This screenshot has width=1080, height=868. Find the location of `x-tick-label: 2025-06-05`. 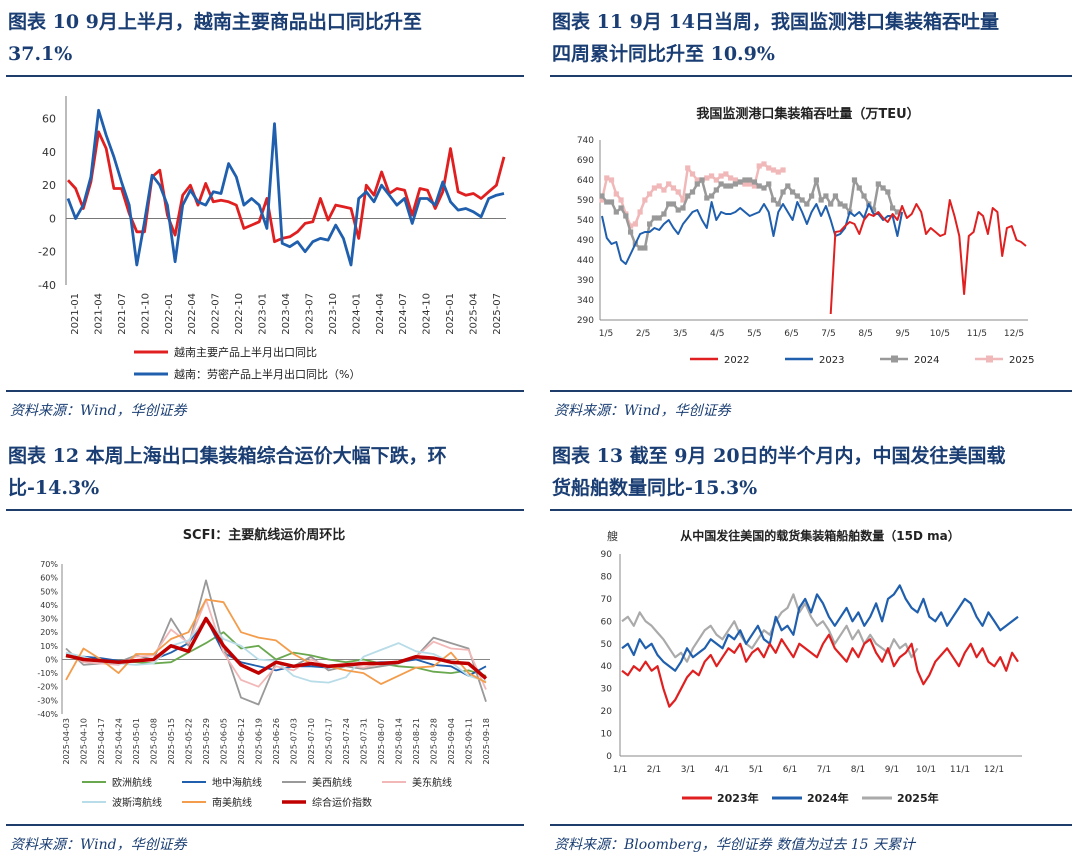

x-tick-label: 2025-06-05 is located at coordinates (224, 741).